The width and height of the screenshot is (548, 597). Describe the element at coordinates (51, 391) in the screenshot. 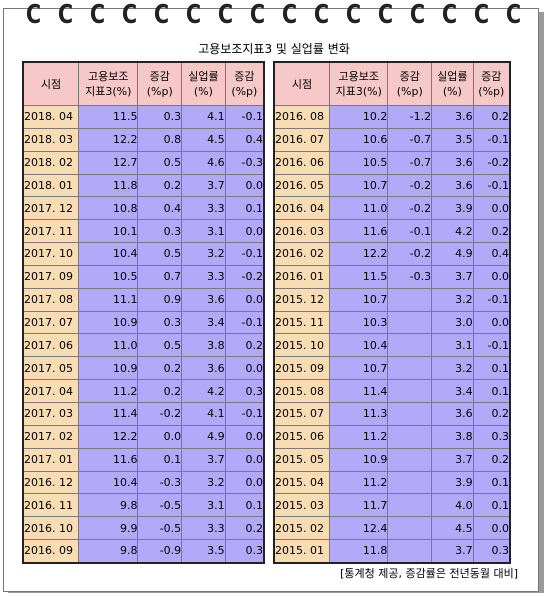

I see `period-cell: 2017. 04` at that location.